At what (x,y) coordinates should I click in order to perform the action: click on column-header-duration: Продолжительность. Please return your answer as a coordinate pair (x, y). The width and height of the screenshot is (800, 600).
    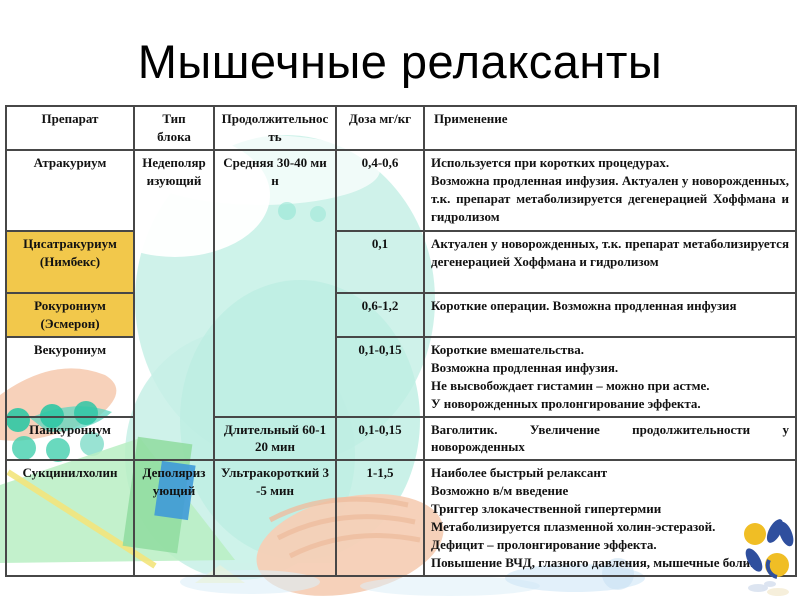
    Looking at the image, I should click on (275, 128).